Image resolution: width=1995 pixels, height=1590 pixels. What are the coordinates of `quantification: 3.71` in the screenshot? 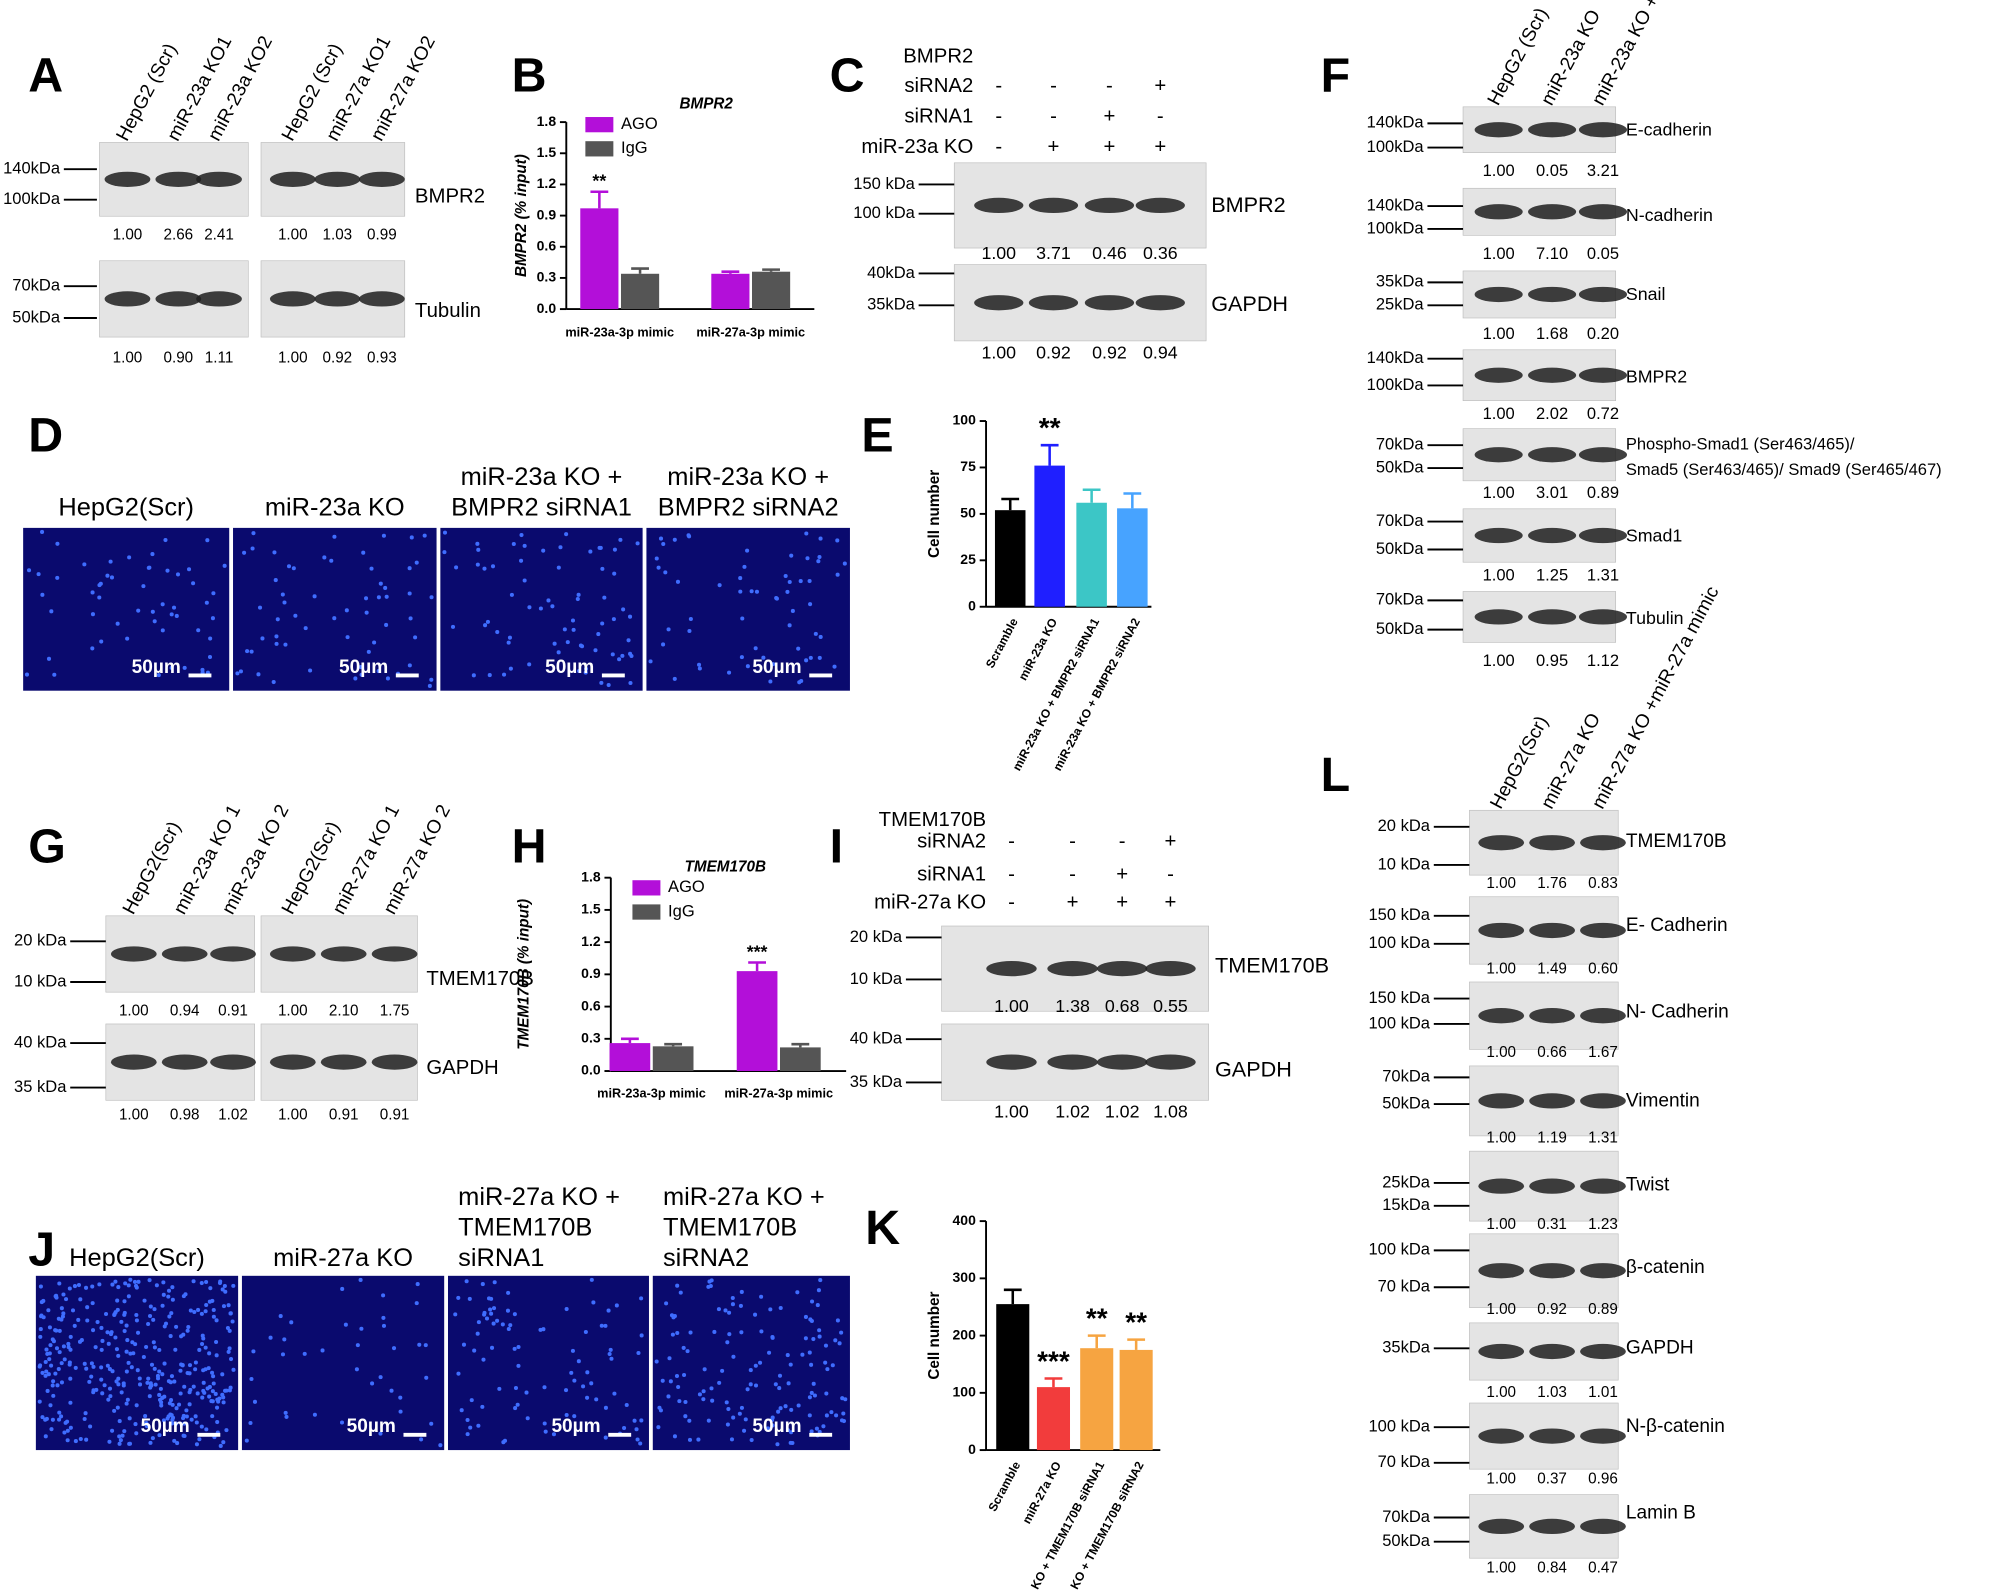 It's located at (1053, 253).